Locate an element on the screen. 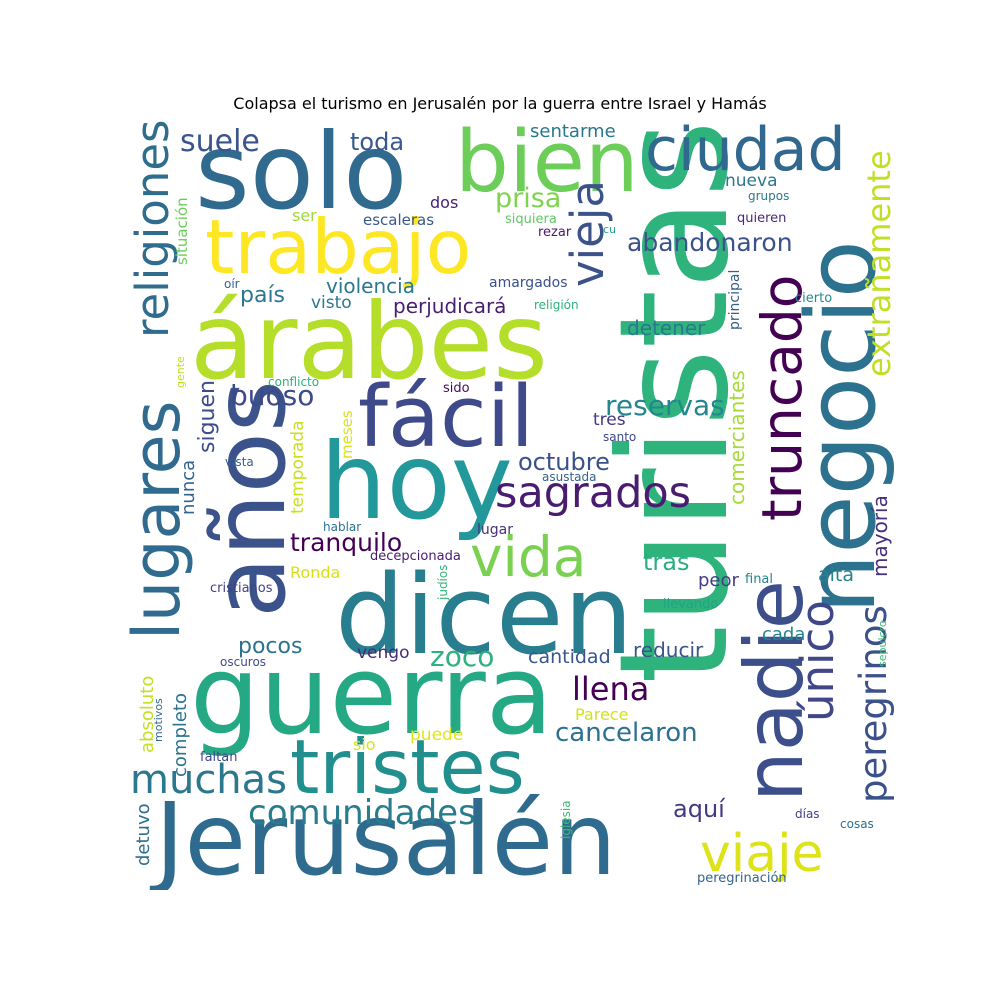 The width and height of the screenshot is (1000, 1000). word-extranamente: extrañamente is located at coordinates (877, 263).